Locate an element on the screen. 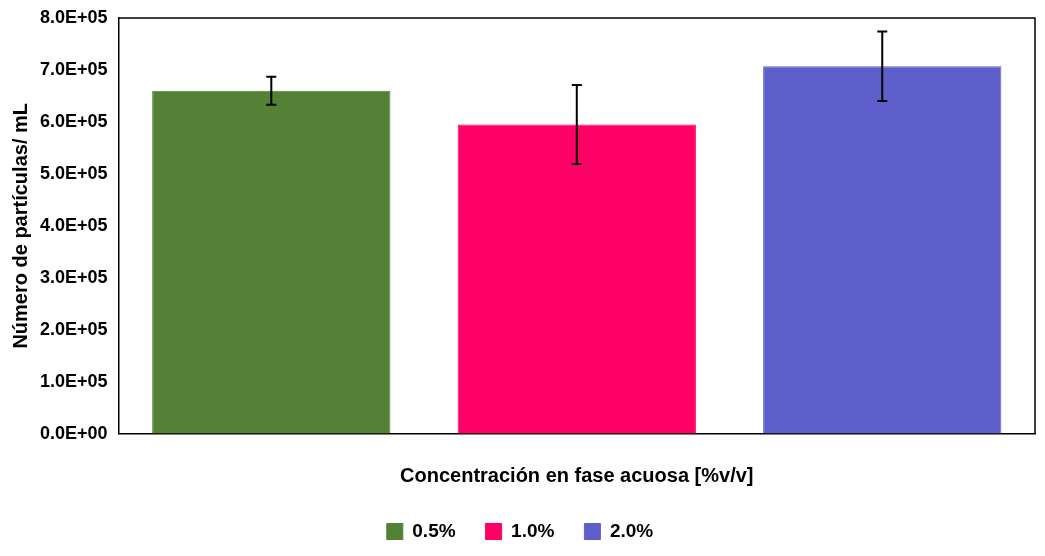 Image resolution: width=1045 pixels, height=556 pixels. y-tick-label: 3.0E+05 is located at coordinates (74, 276).